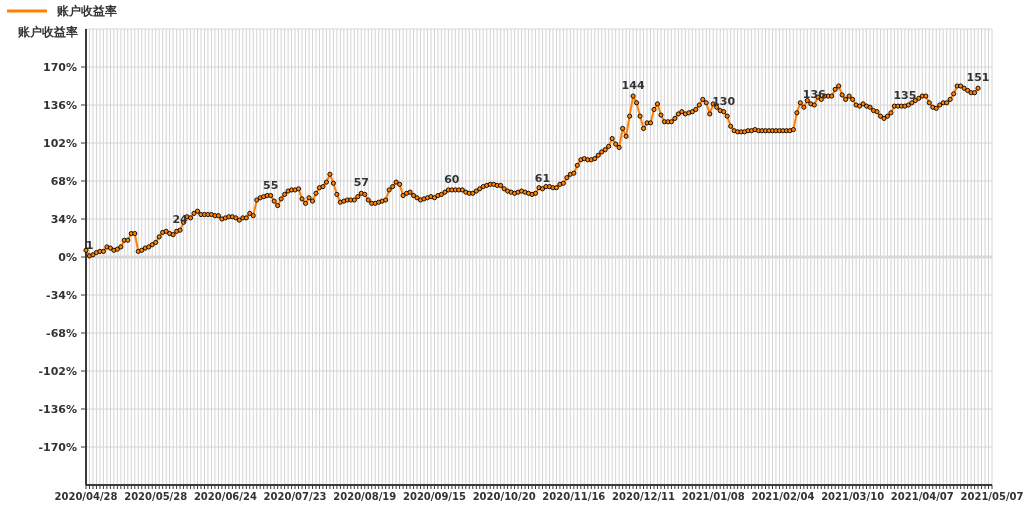 This screenshot has width=1027, height=513. I want to click on data-label: 60, so click(452, 179).